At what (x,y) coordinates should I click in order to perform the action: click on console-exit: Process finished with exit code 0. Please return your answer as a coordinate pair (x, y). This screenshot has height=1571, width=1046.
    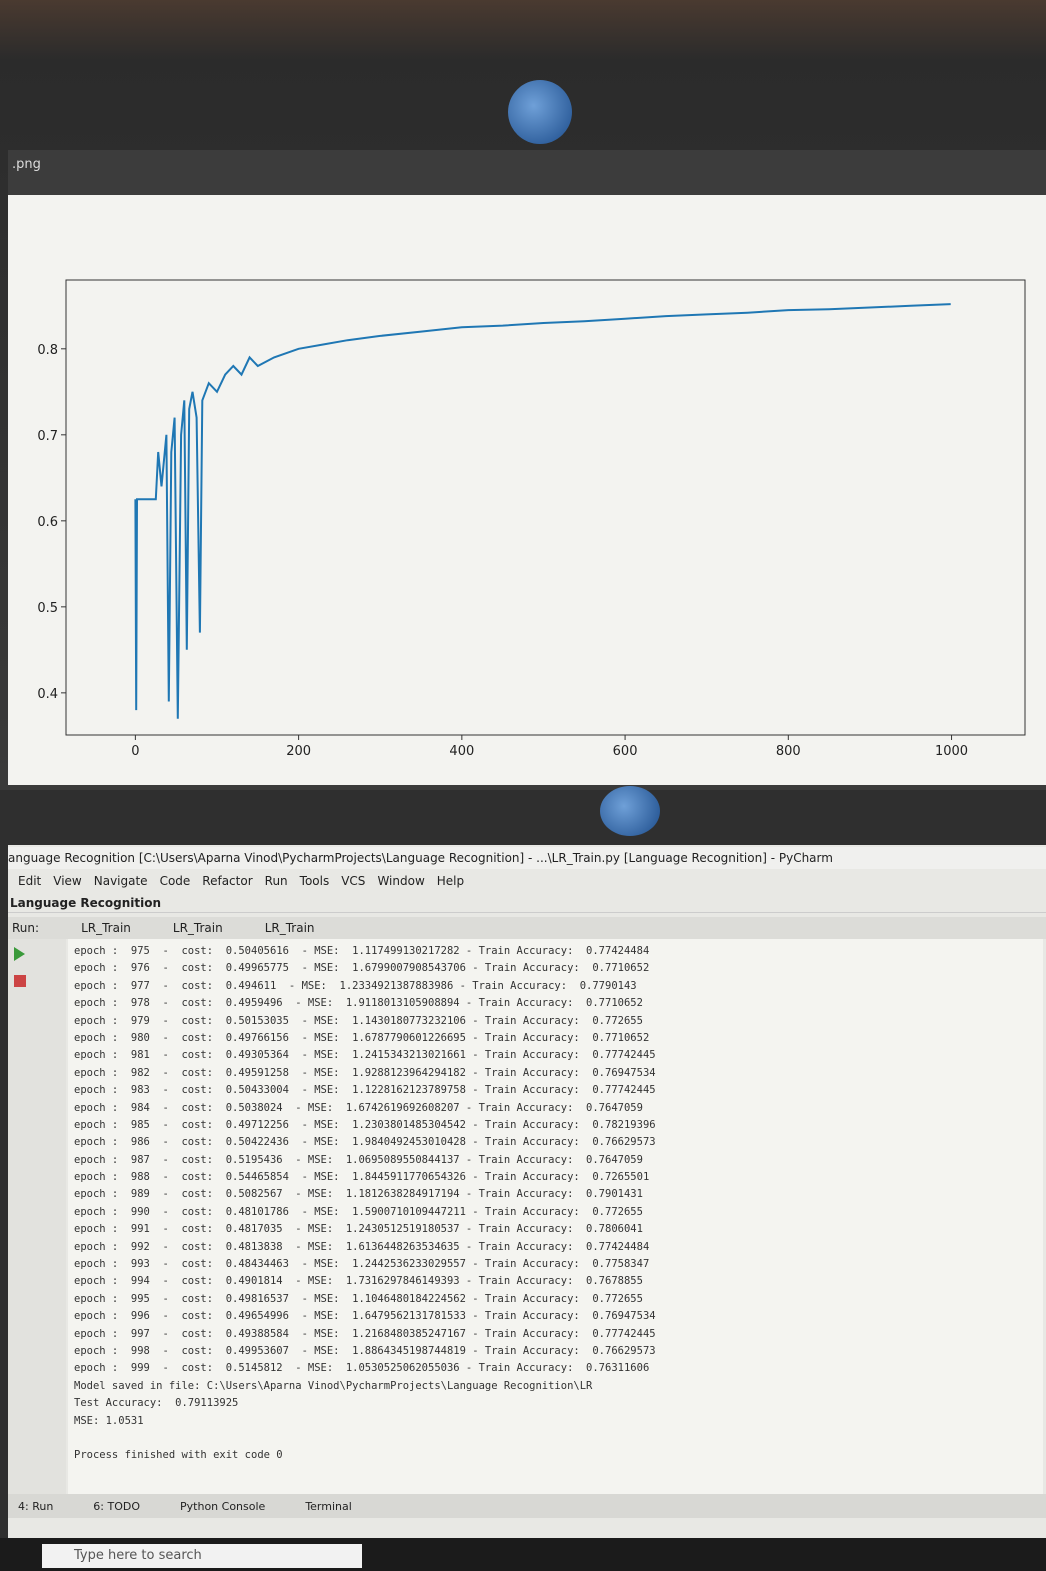
    Looking at the image, I should click on (178, 1454).